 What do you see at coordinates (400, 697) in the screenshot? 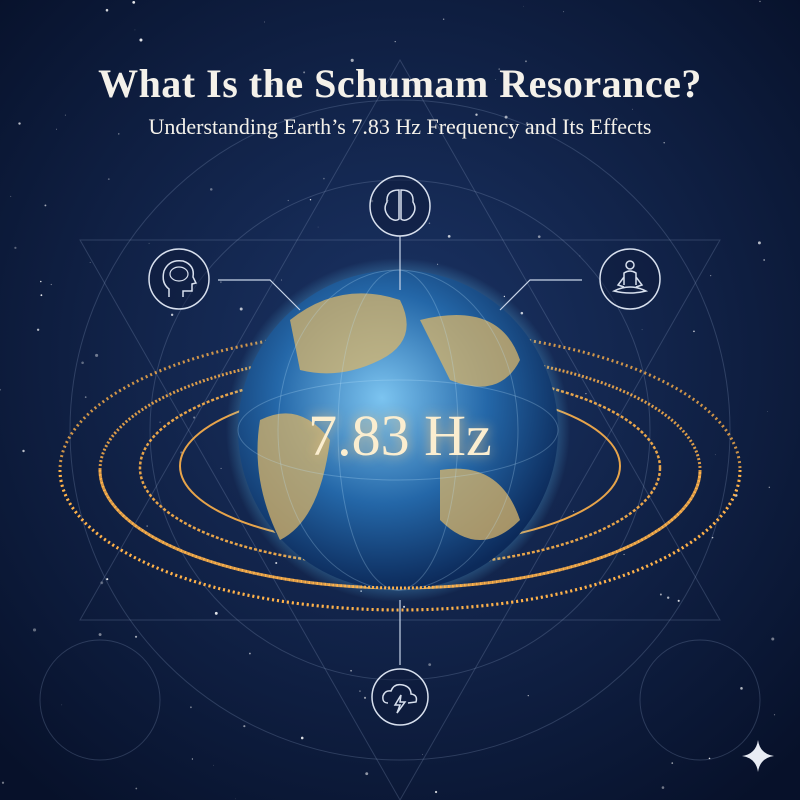
I see `cloud-lightning-icon` at bounding box center [400, 697].